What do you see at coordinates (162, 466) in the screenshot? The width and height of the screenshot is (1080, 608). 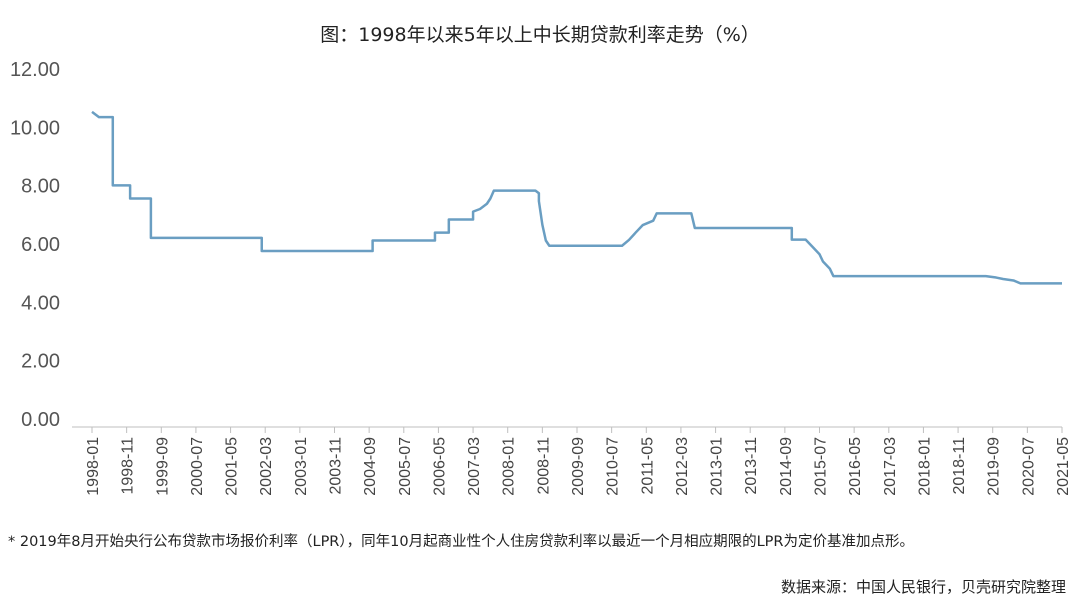 I see `x-tick-label: 1999-09` at bounding box center [162, 466].